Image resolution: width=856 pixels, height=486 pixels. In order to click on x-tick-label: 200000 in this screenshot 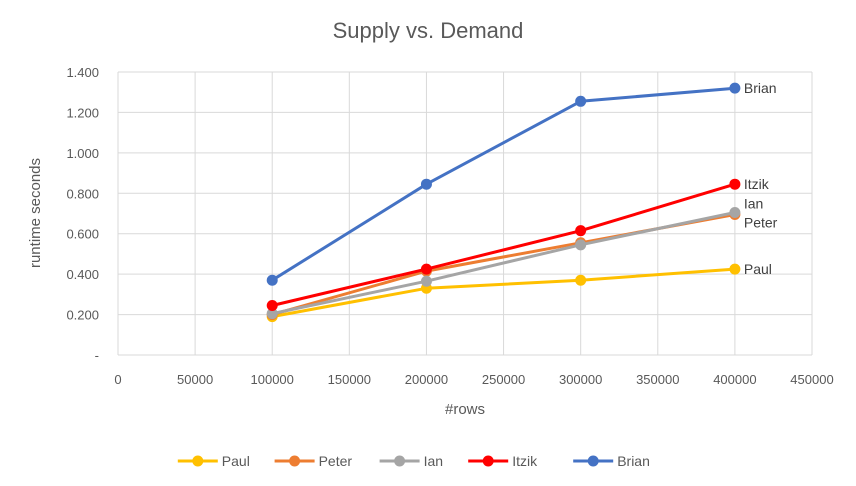, I will do `click(426, 379)`.